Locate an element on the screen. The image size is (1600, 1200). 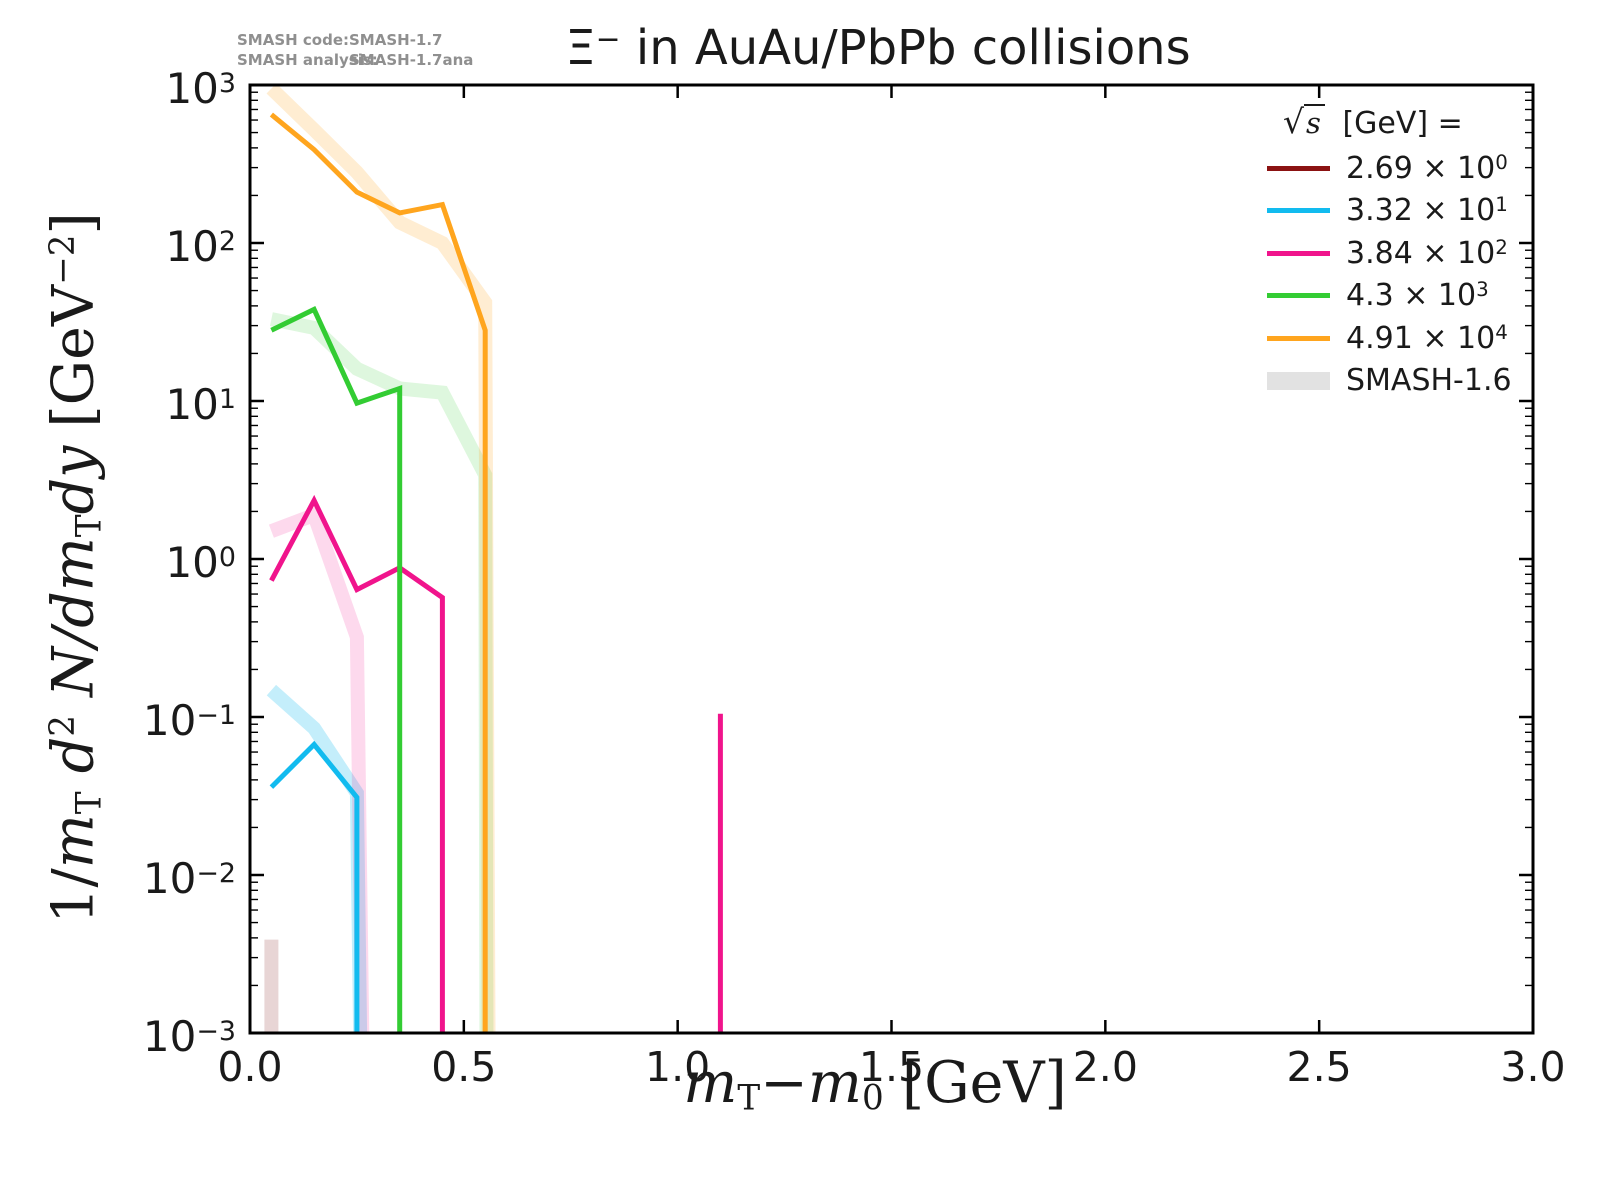
y-tick-label: 10² is located at coordinates (200, 246).